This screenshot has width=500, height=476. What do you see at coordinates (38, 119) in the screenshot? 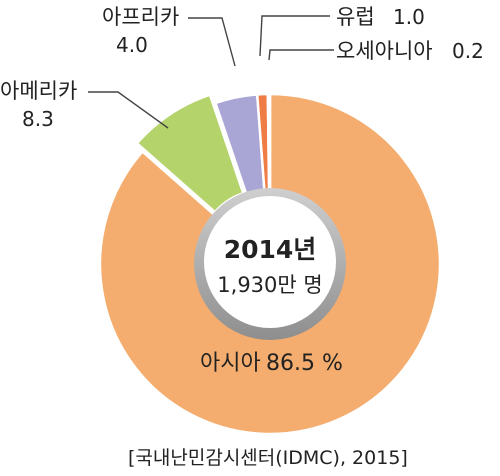
I see `label-americas-value: 8.3` at bounding box center [38, 119].